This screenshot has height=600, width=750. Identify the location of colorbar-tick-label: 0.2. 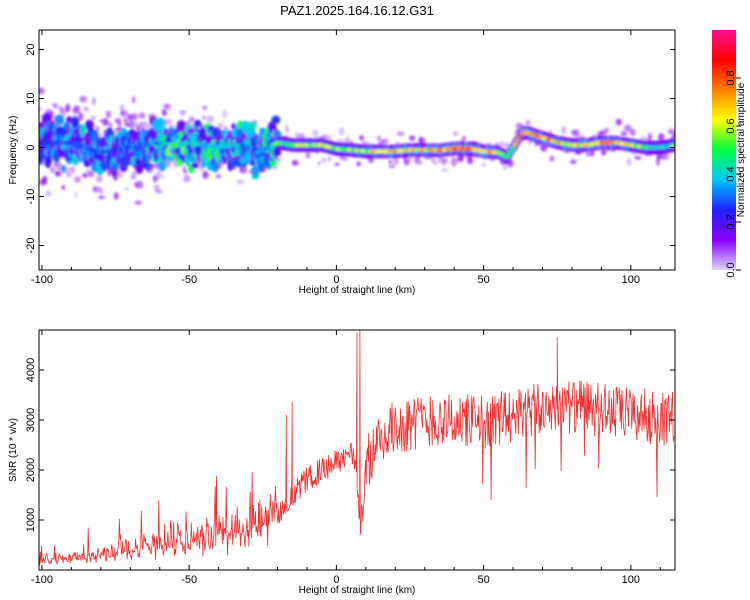
(731, 221).